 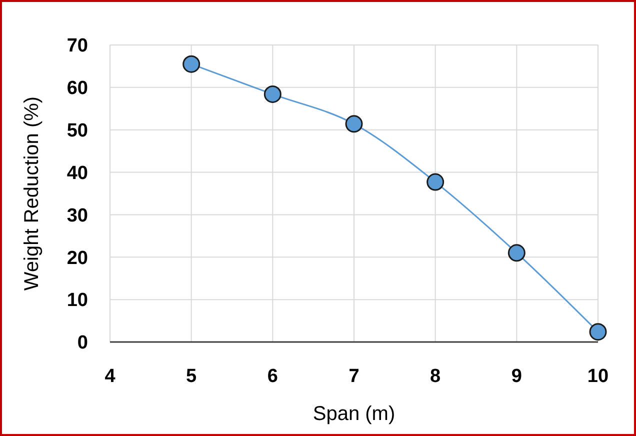 What do you see at coordinates (77, 89) in the screenshot?
I see `y-tick-label: 60` at bounding box center [77, 89].